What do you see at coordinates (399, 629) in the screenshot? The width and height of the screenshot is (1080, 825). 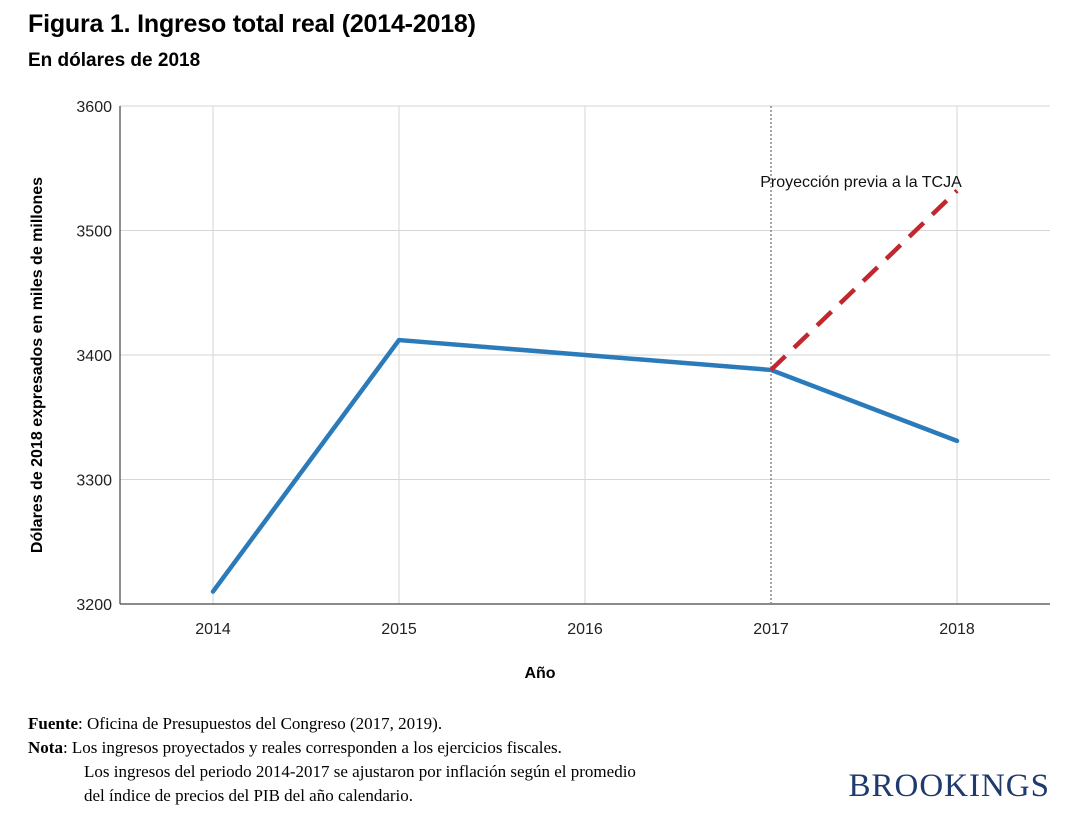 I see `x-tick-label: 2015` at bounding box center [399, 629].